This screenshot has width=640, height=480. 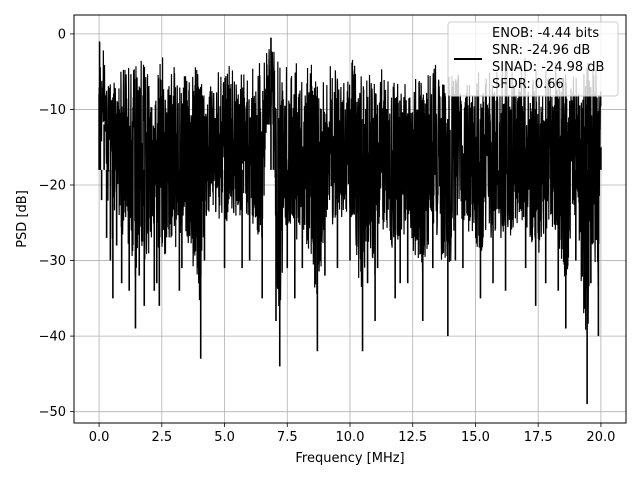 What do you see at coordinates (541, 50) in the screenshot?
I see `legend-entry-snr: SNR: -24.96 dB` at bounding box center [541, 50].